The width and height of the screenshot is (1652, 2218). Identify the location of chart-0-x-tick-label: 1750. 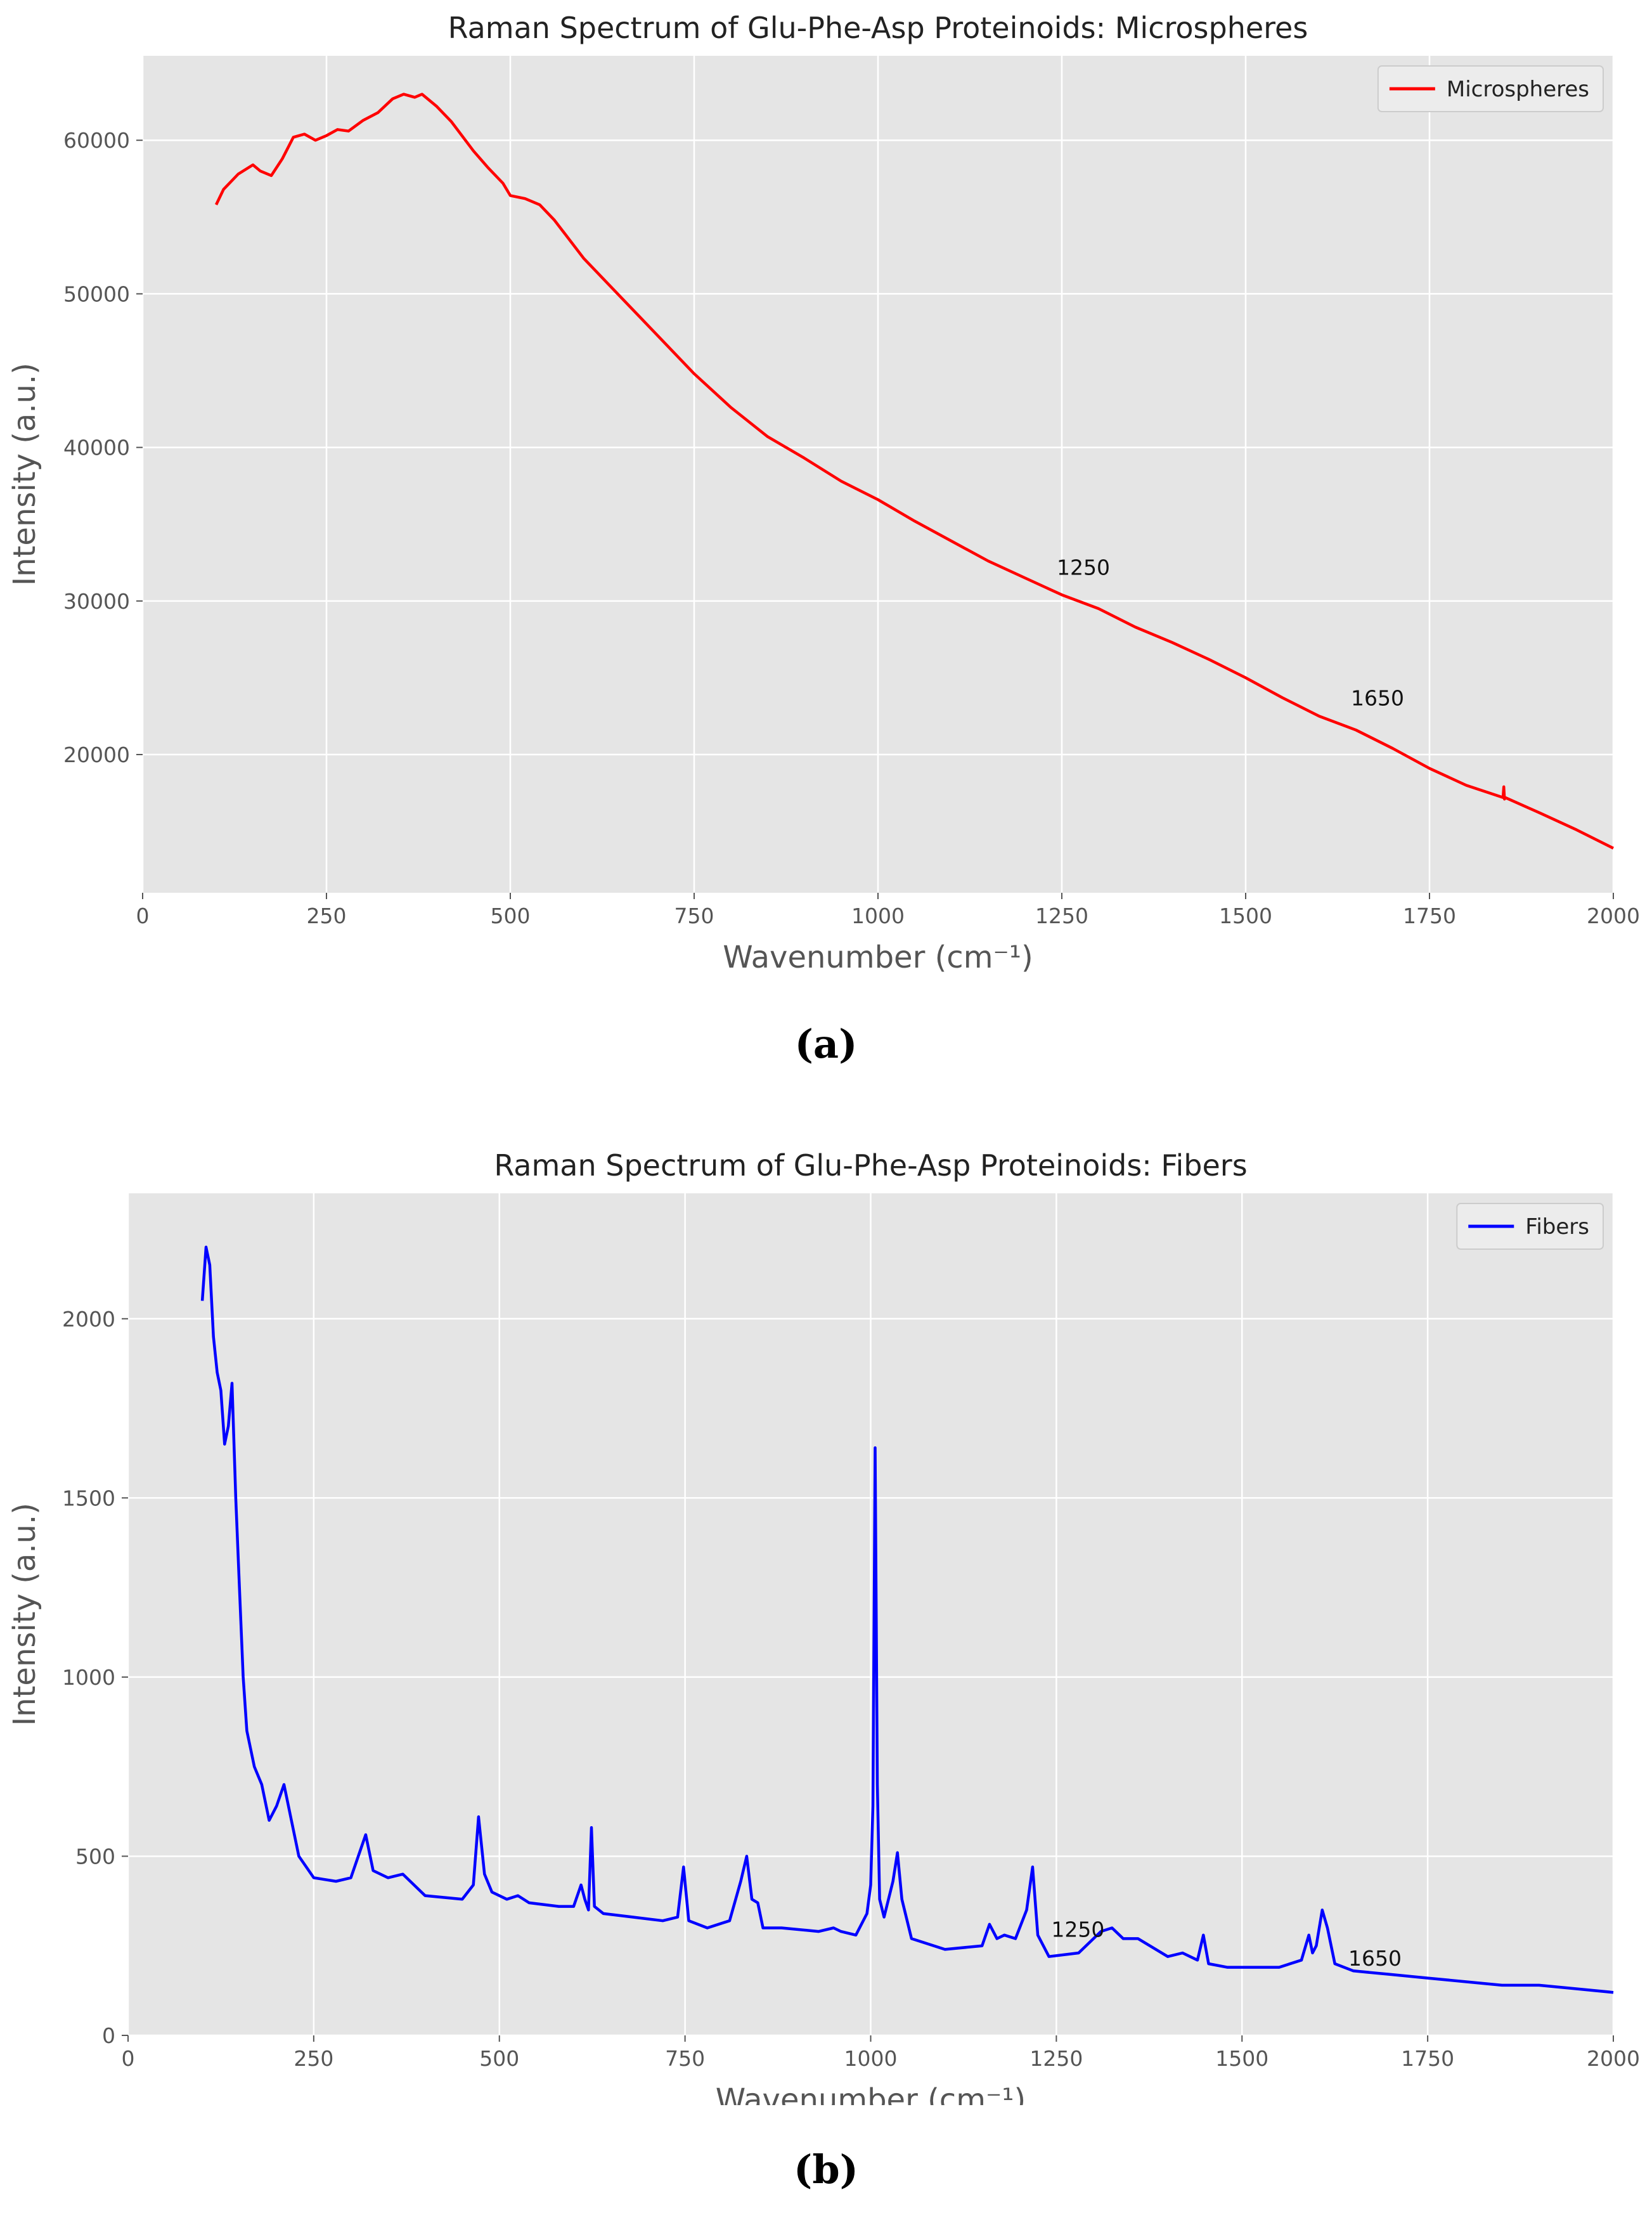
(1429, 916).